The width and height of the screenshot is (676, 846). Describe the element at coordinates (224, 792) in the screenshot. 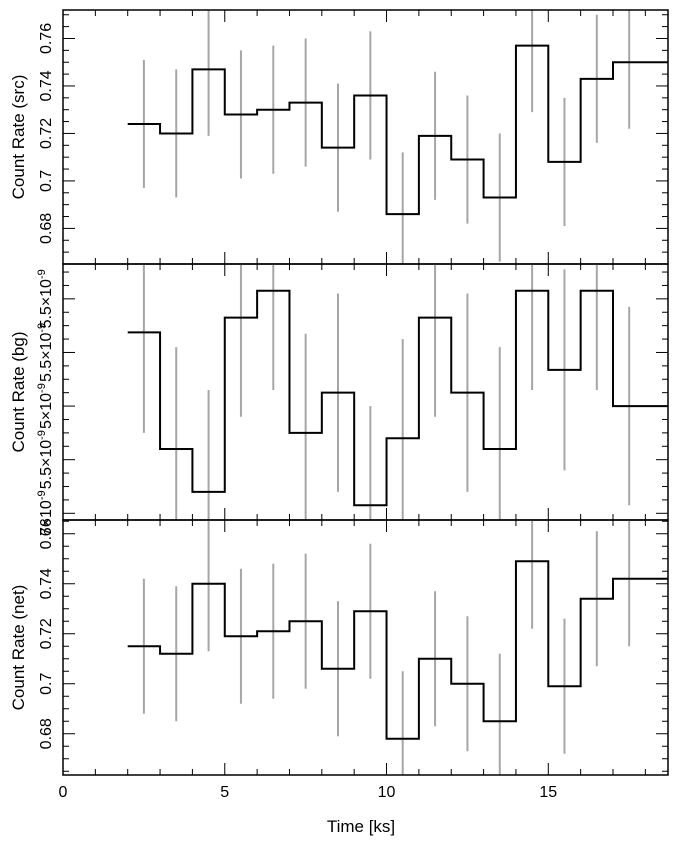

I see `x-tick-label: 5` at that location.